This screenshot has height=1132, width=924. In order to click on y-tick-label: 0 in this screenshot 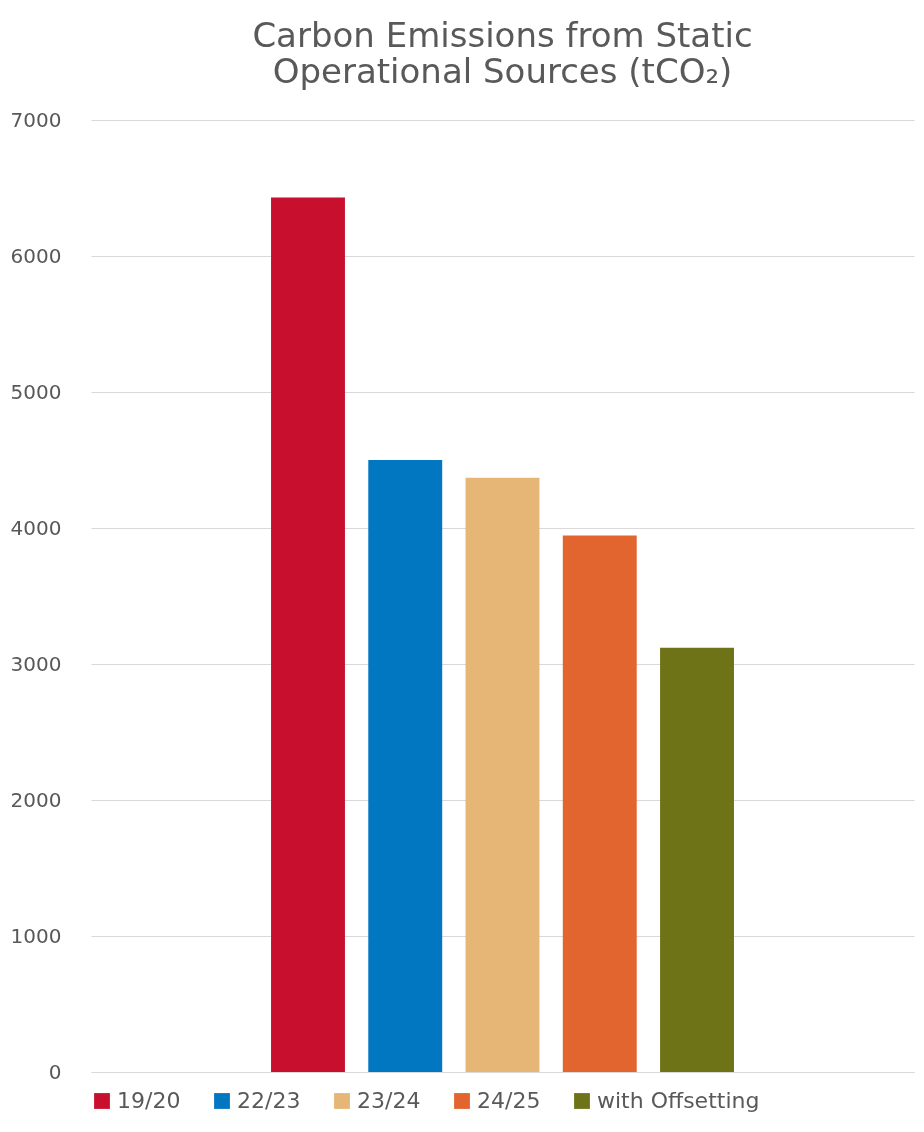, I will do `click(55, 1071)`.